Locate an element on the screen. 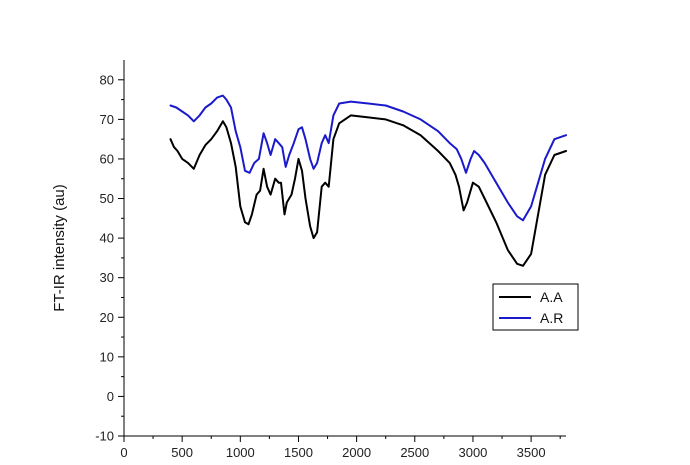 The width and height of the screenshot is (690, 465). y-axis-ticks: -10 0 10 20 30 40 50 60 70 80 is located at coordinates (109, 258).